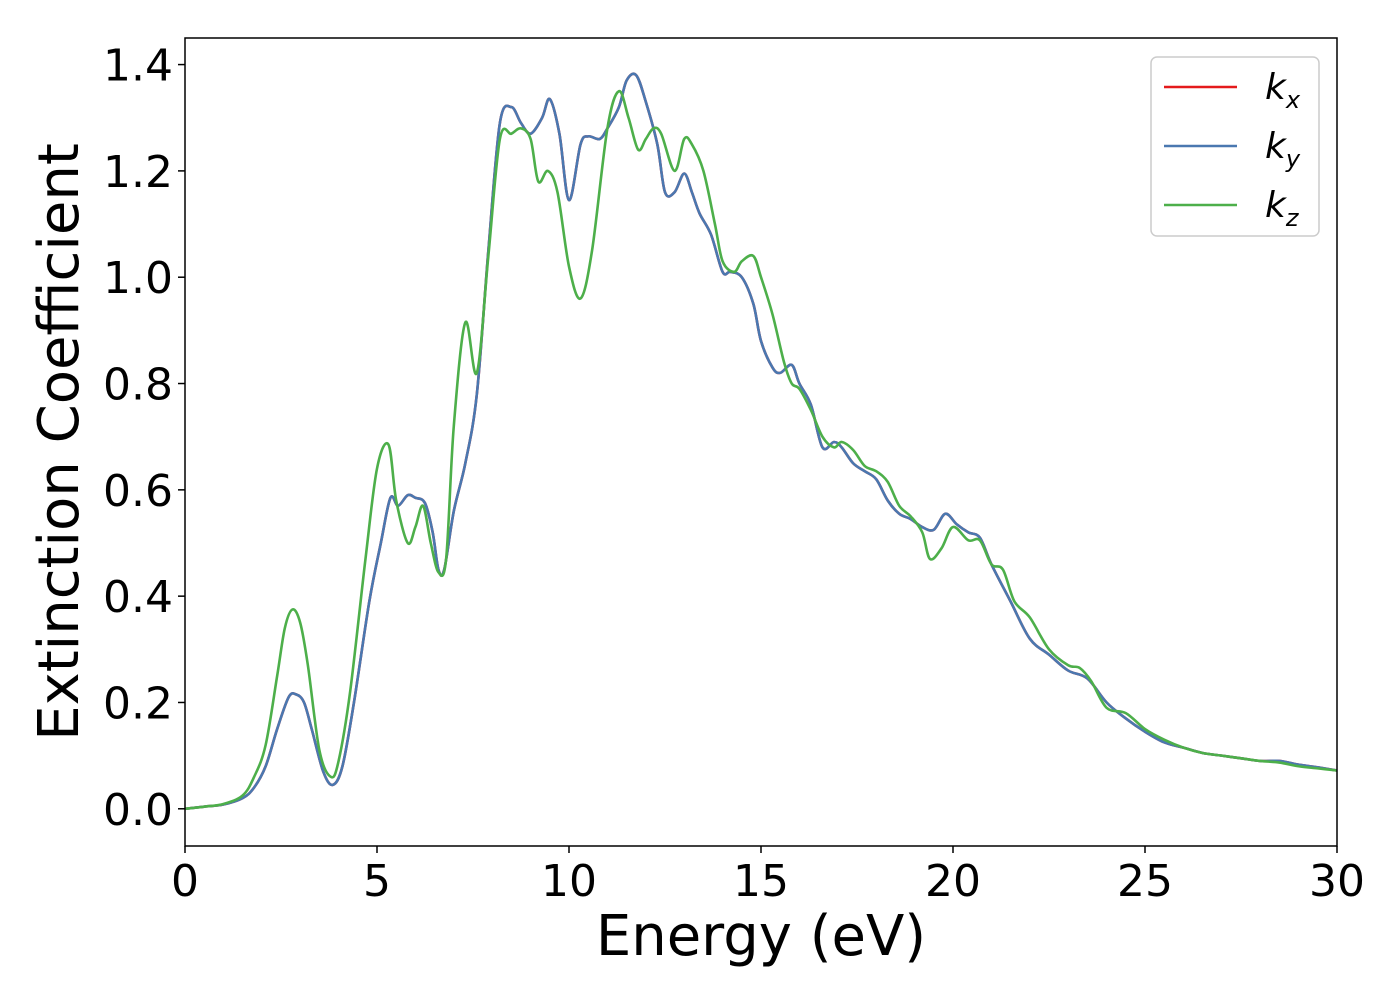  Describe the element at coordinates (59, 442) in the screenshot. I see `y-axis-label: Extinction Coefficient` at that location.